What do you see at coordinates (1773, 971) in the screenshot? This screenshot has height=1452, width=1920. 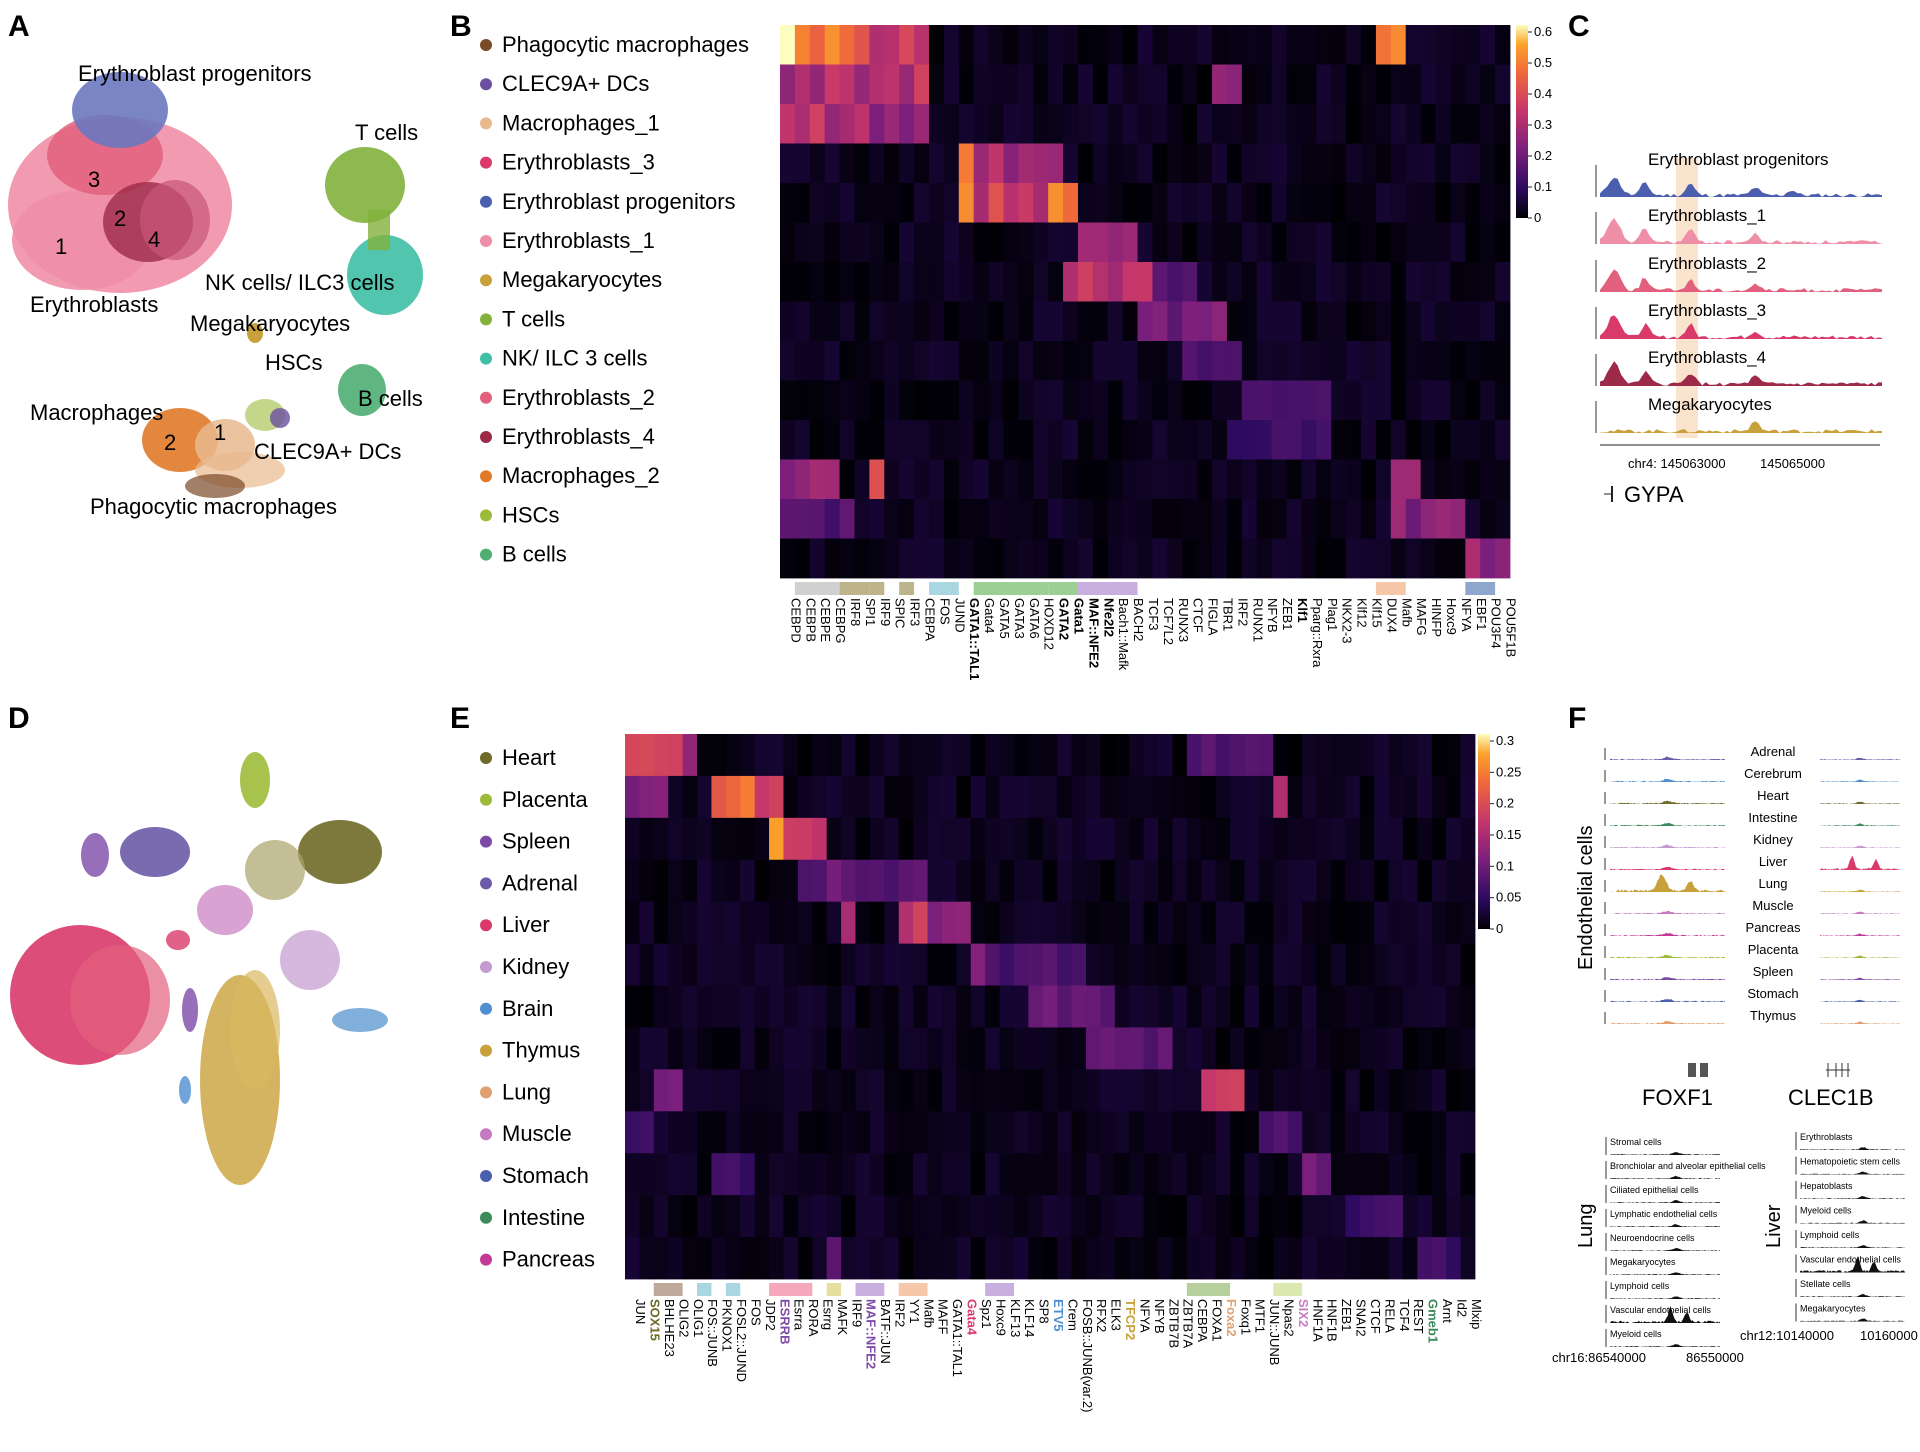 I see `tissue-label: Spleen` at bounding box center [1773, 971].